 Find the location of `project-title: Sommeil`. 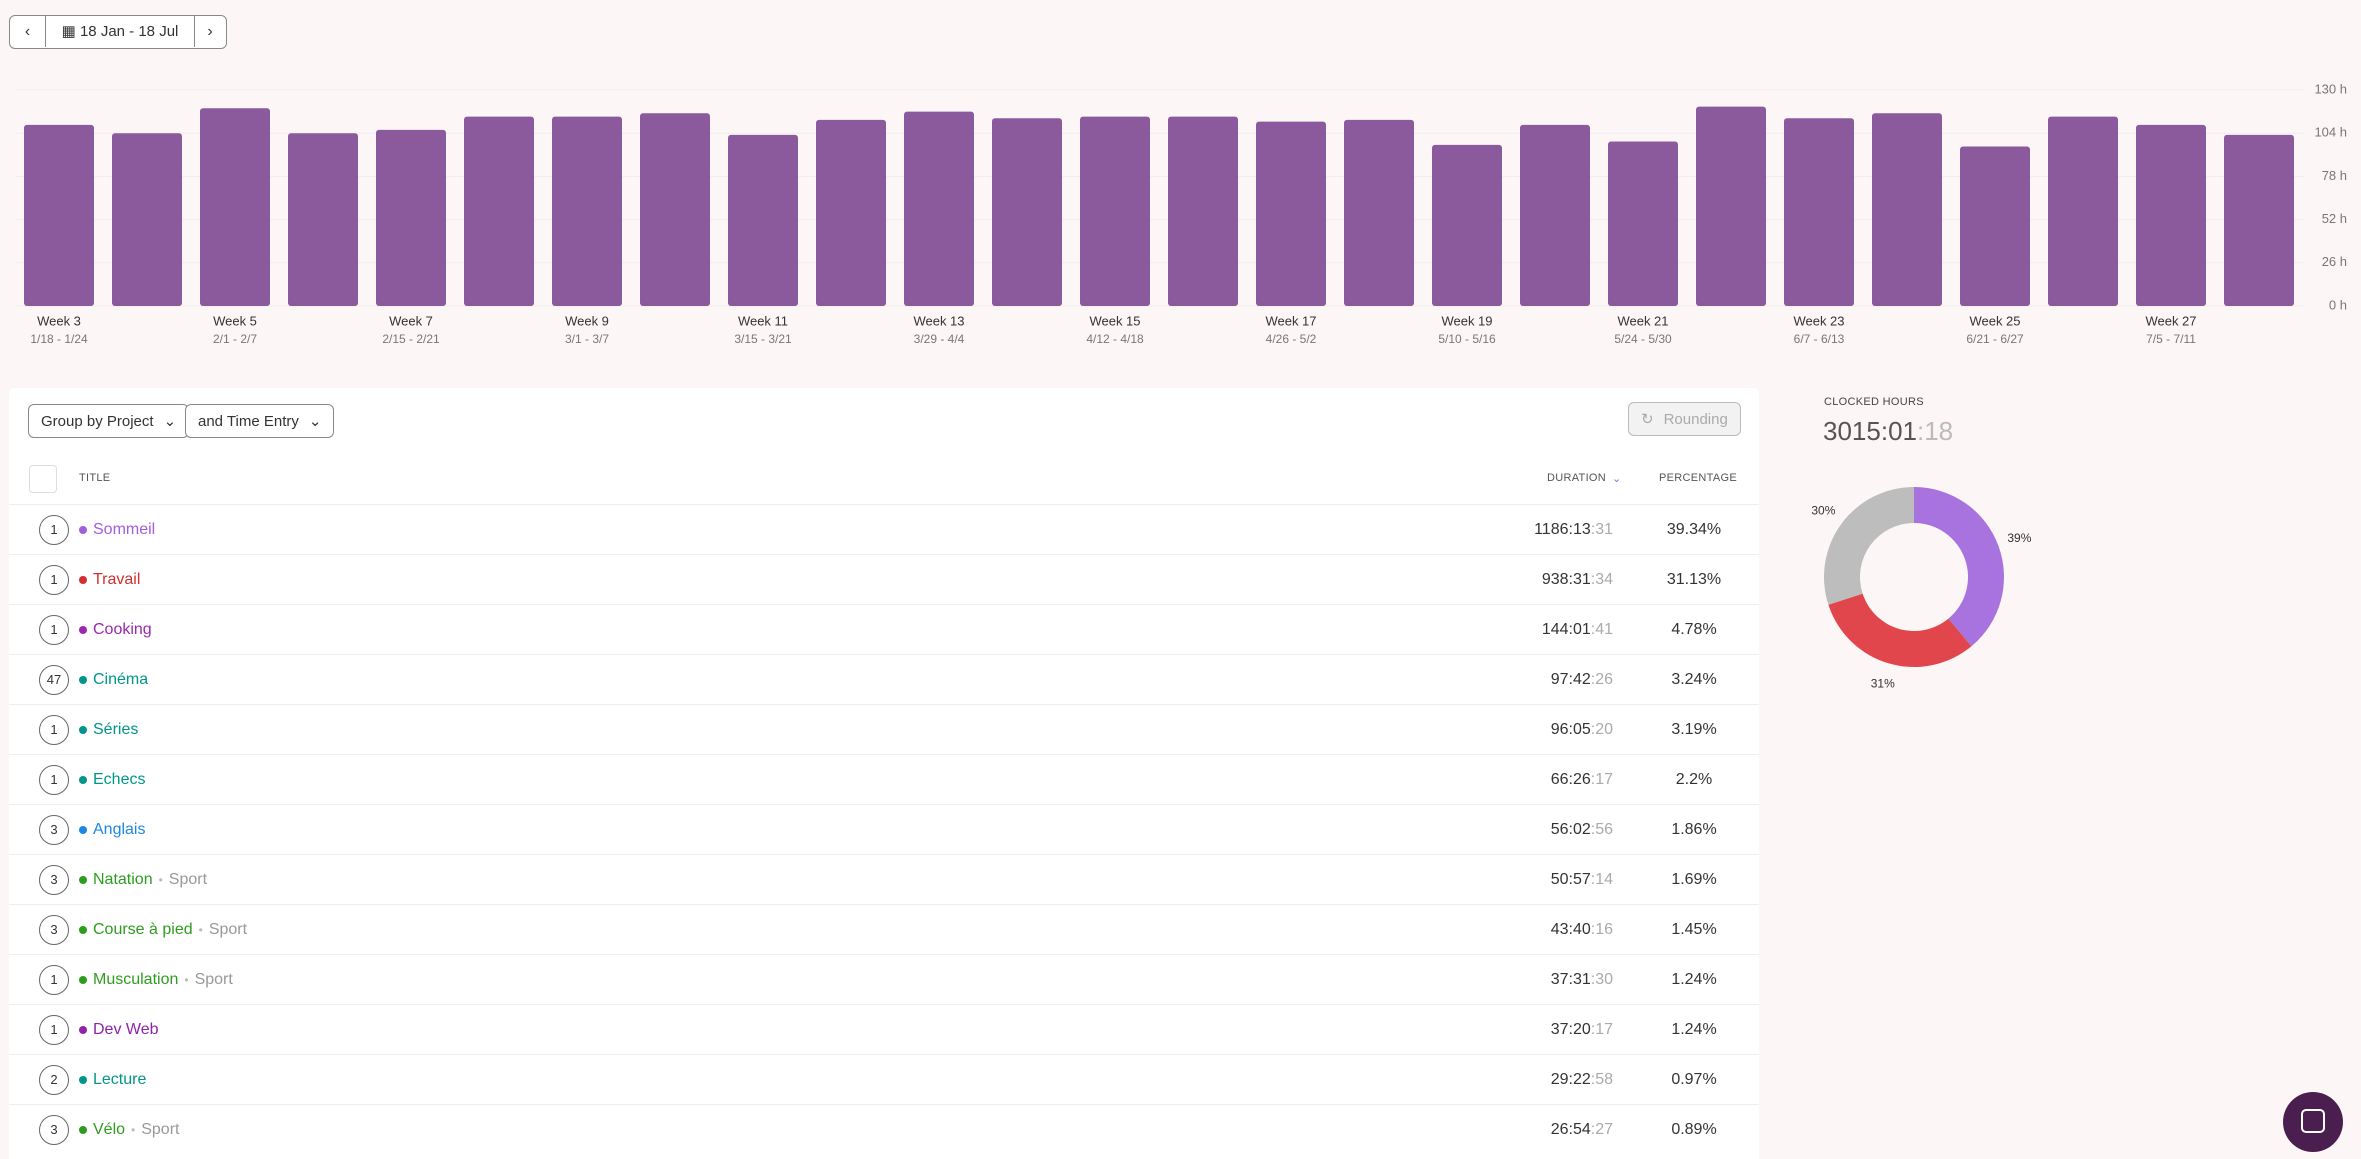

project-title: Sommeil is located at coordinates (124, 529).